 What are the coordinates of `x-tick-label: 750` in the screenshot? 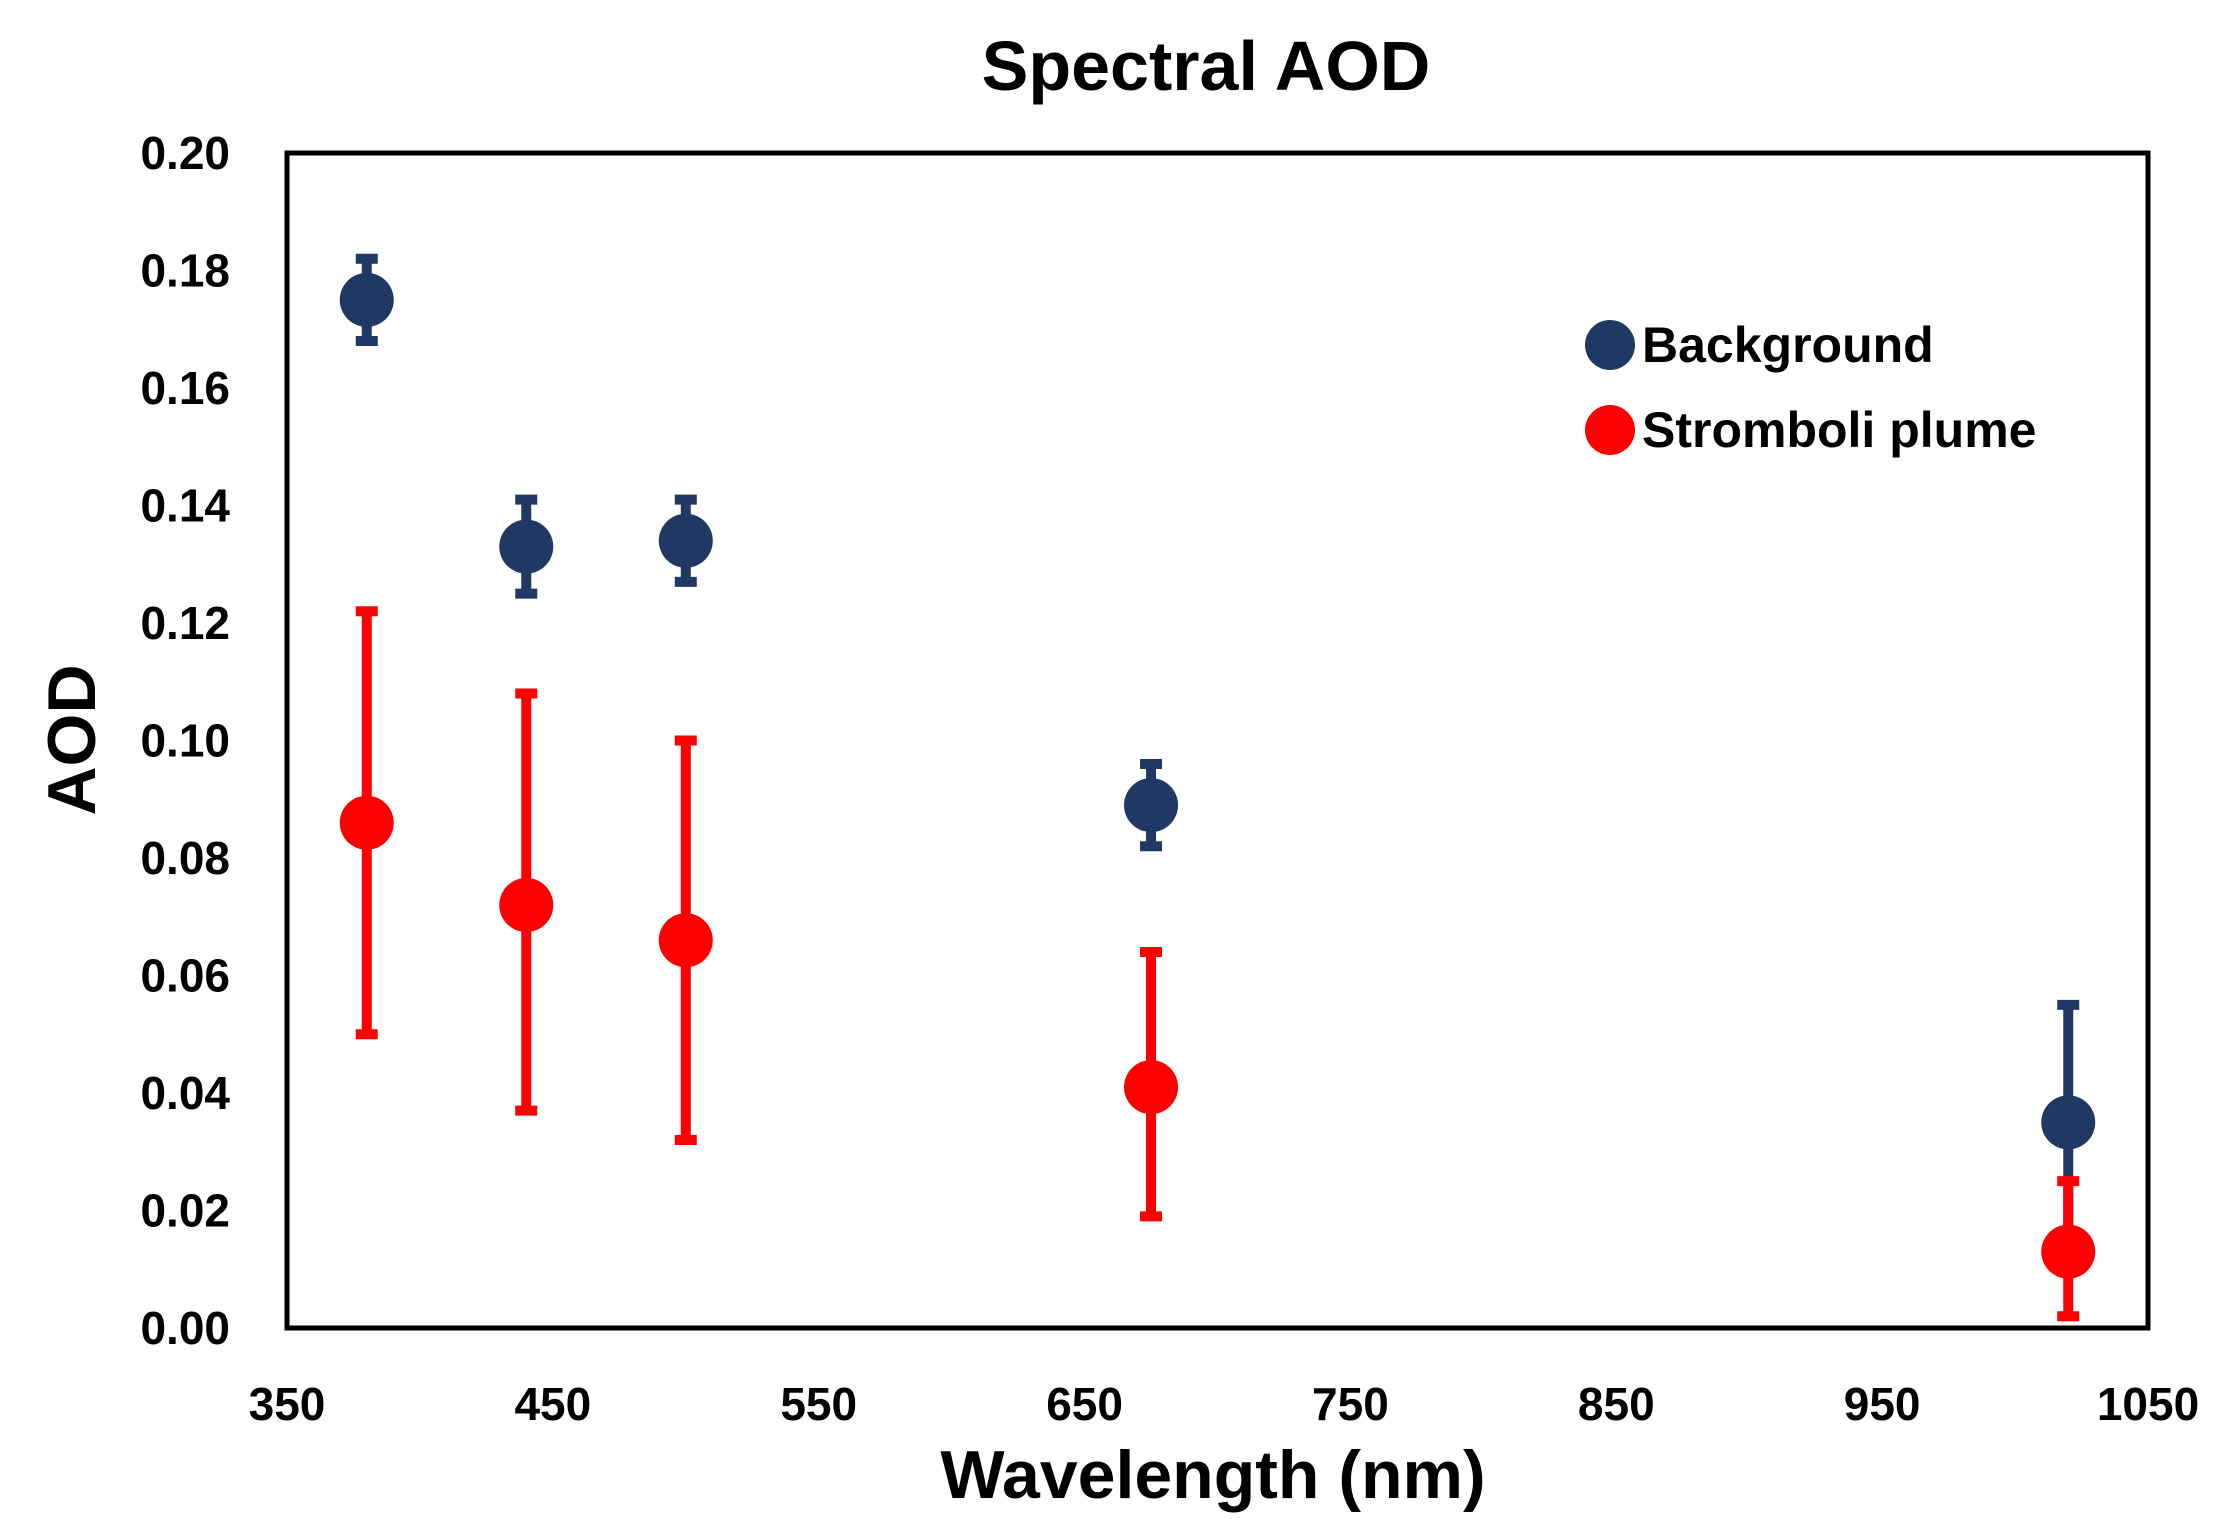 It's located at (1350, 1404).